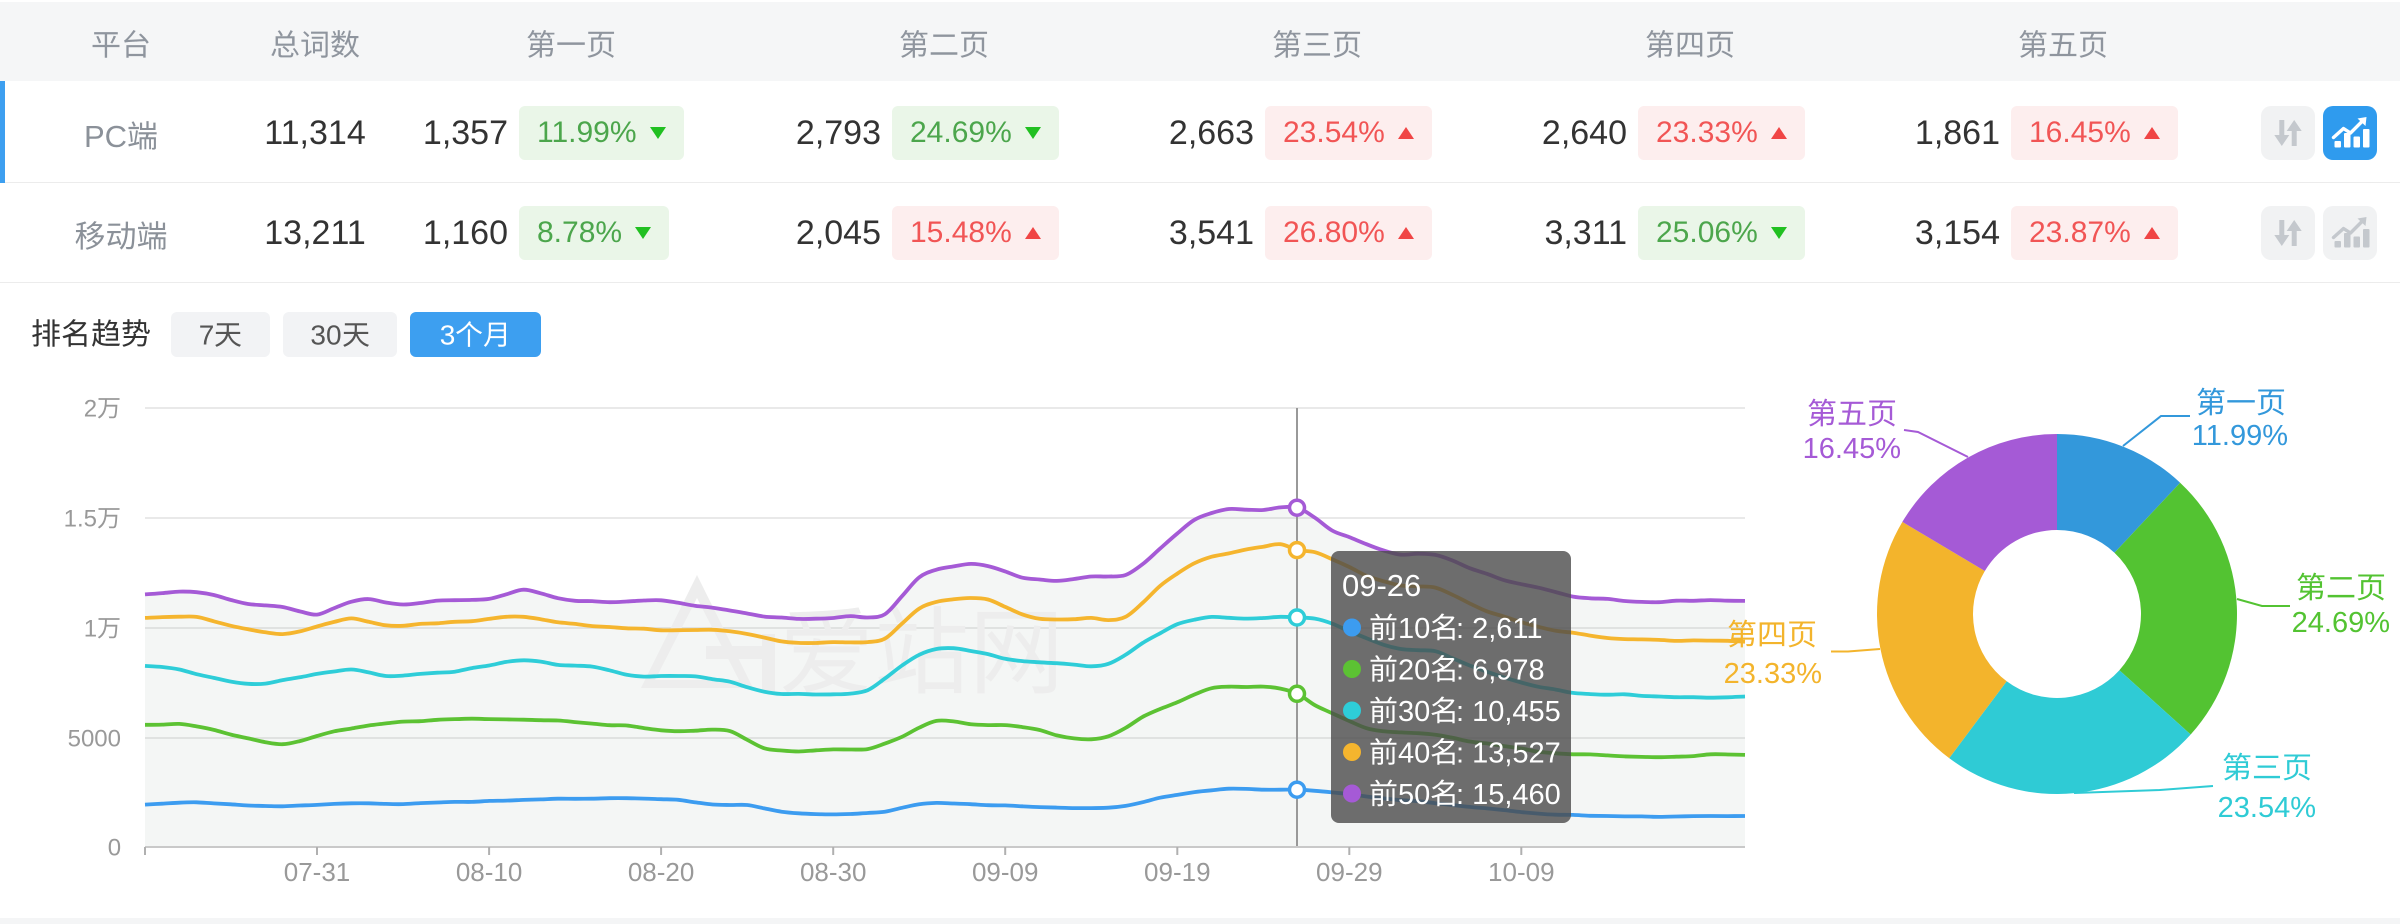 This screenshot has height=924, width=2400. What do you see at coordinates (317, 872) in the screenshot?
I see `svg-text: 07-31` at bounding box center [317, 872].